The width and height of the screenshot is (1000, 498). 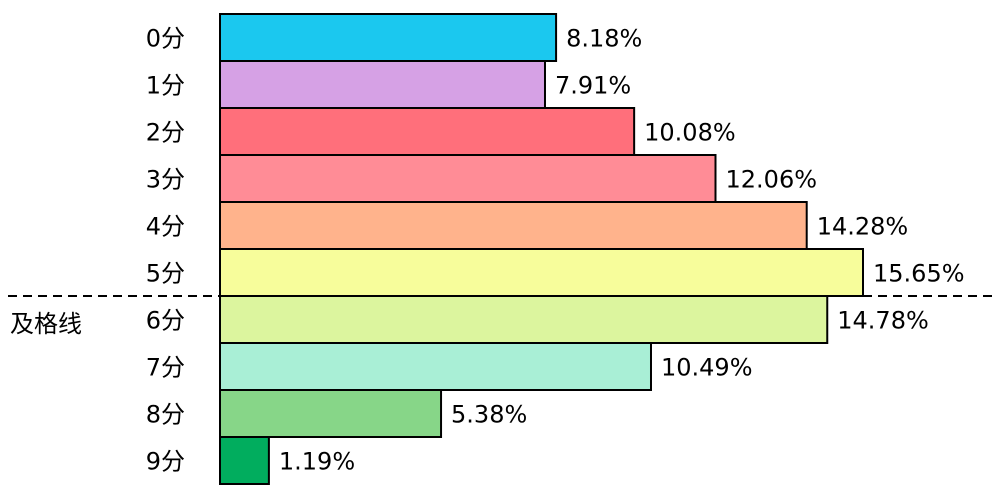 What do you see at coordinates (707, 368) in the screenshot?
I see `value-label: 10.49%` at bounding box center [707, 368].